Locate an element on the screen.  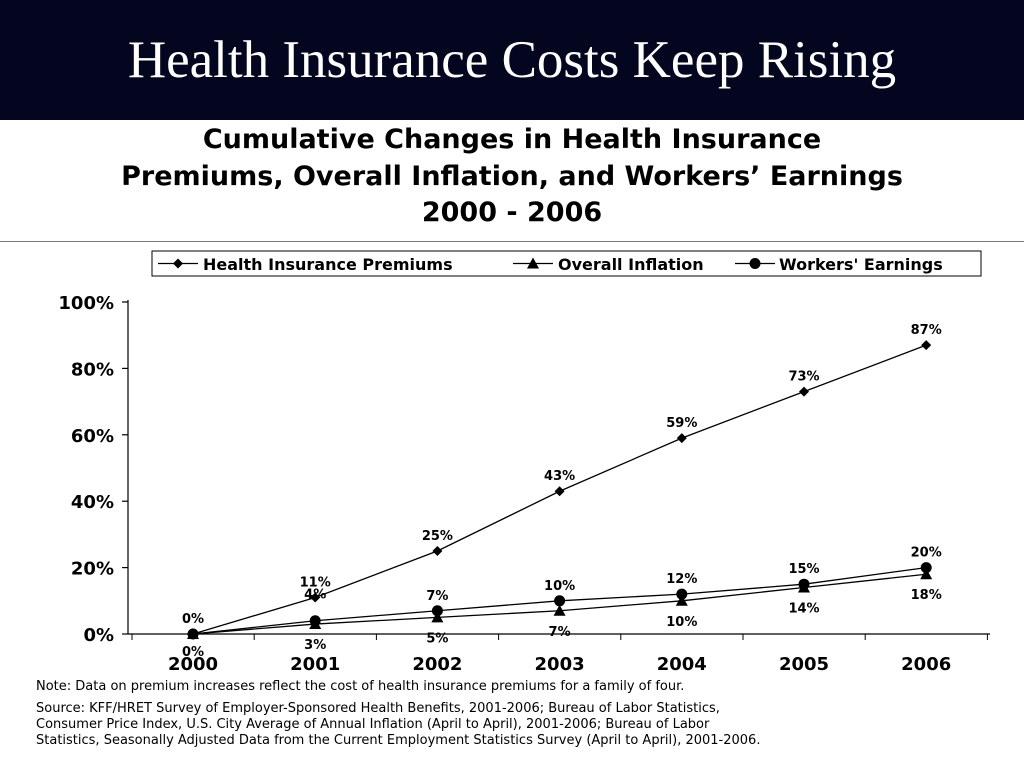
x-tick-label: 2004 is located at coordinates (682, 664).